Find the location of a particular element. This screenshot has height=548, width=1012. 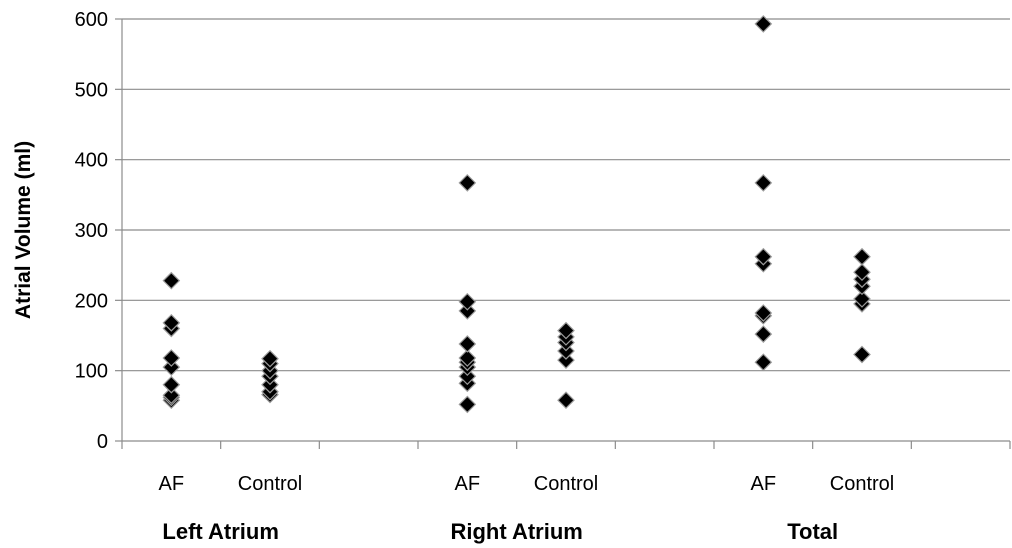

y-tick-label: 0 is located at coordinates (102, 442).